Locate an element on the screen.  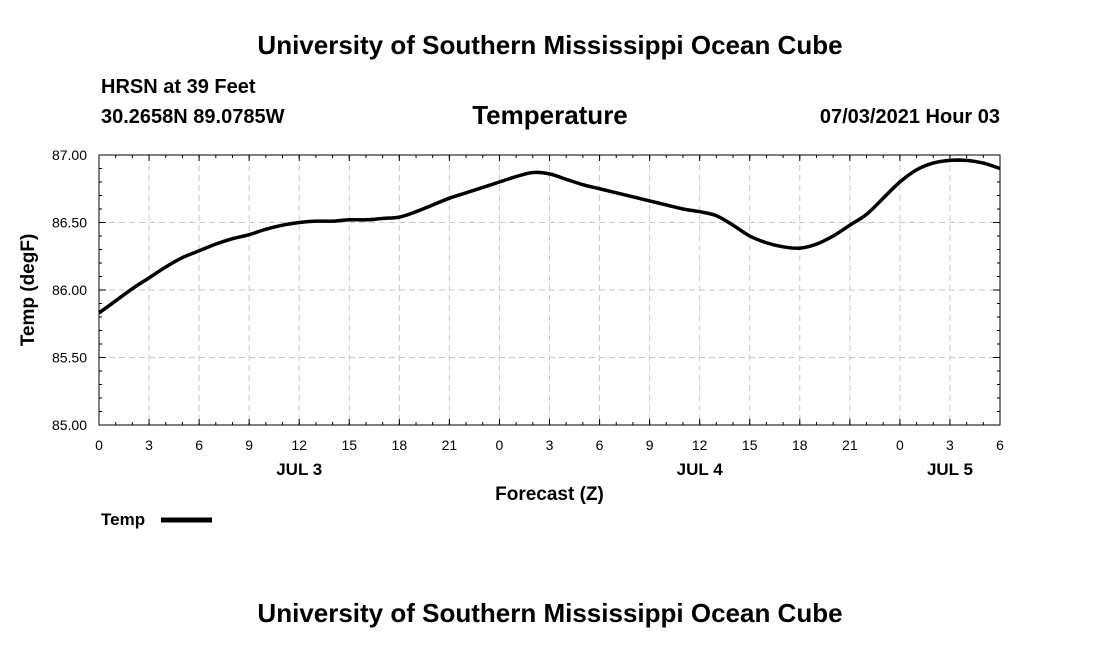
y-tick-label: 85.50 is located at coordinates (69, 358).